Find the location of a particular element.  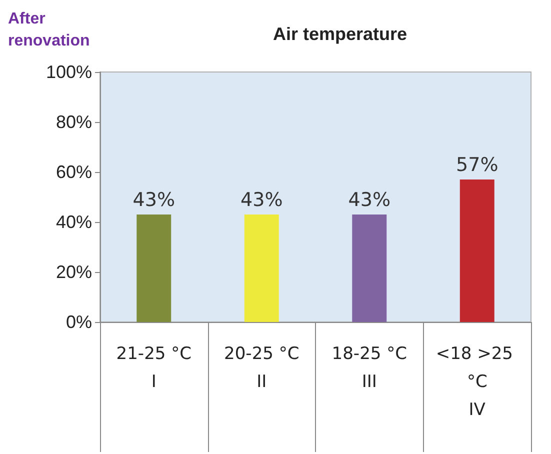

x-tick-label: 20-25 °C II is located at coordinates (262, 368).